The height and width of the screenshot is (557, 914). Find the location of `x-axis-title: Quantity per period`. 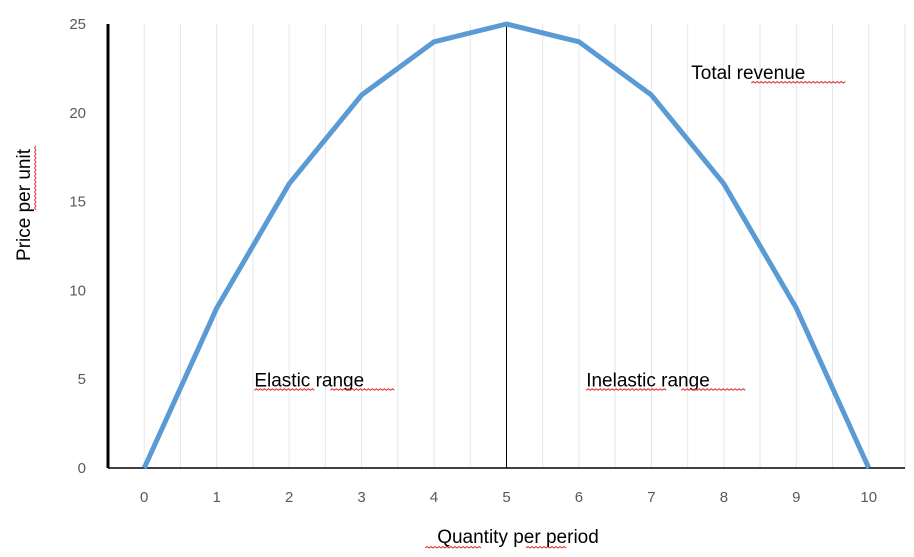

x-axis-title: Quantity per period is located at coordinates (518, 537).